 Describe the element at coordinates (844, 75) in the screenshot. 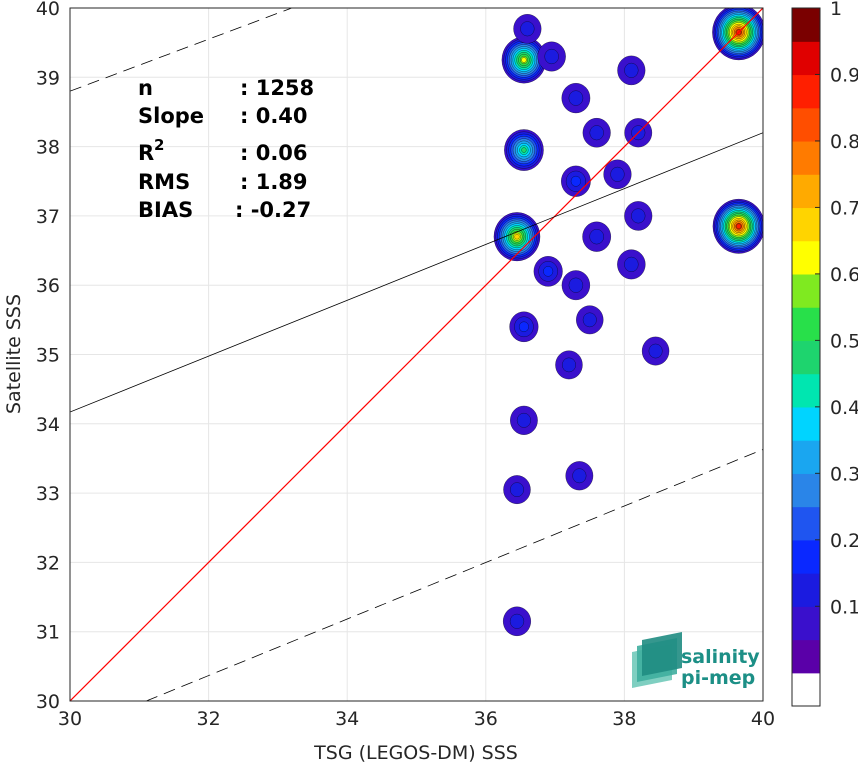

I see `colorbar-tick-label: 0.9` at that location.